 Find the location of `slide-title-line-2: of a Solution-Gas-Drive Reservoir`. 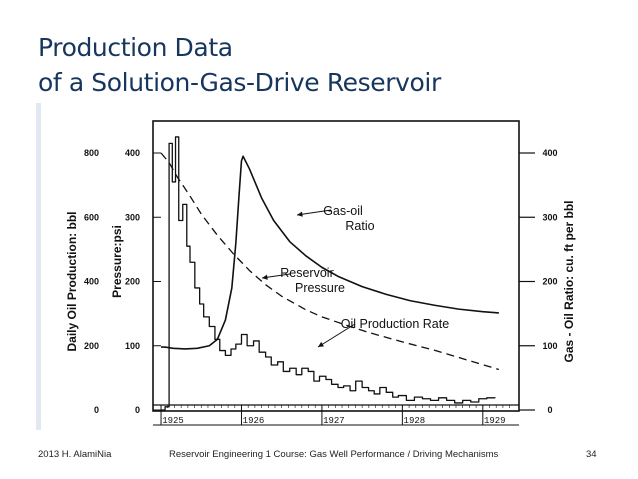

slide-title-line-2: of a Solution-Gas-Drive Reservoir is located at coordinates (239, 82).